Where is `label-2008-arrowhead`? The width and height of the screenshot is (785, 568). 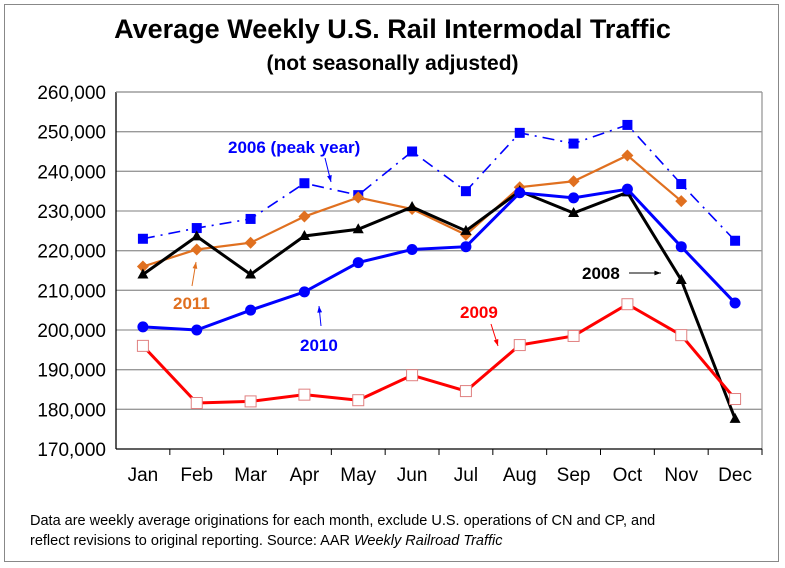
label-2008-arrowhead is located at coordinates (657, 273).